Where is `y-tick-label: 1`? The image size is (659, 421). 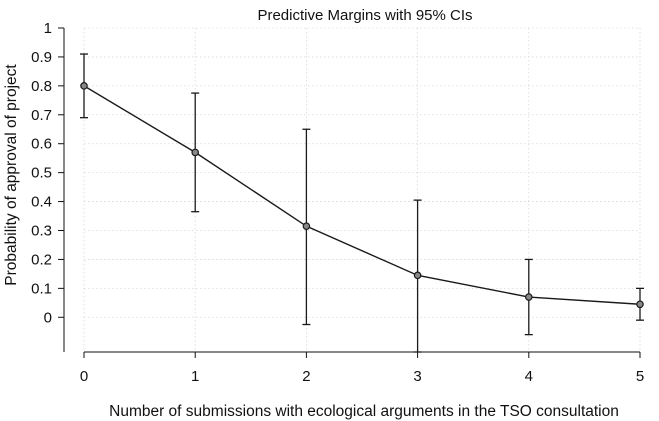 y-tick-label: 1 is located at coordinates (48, 28).